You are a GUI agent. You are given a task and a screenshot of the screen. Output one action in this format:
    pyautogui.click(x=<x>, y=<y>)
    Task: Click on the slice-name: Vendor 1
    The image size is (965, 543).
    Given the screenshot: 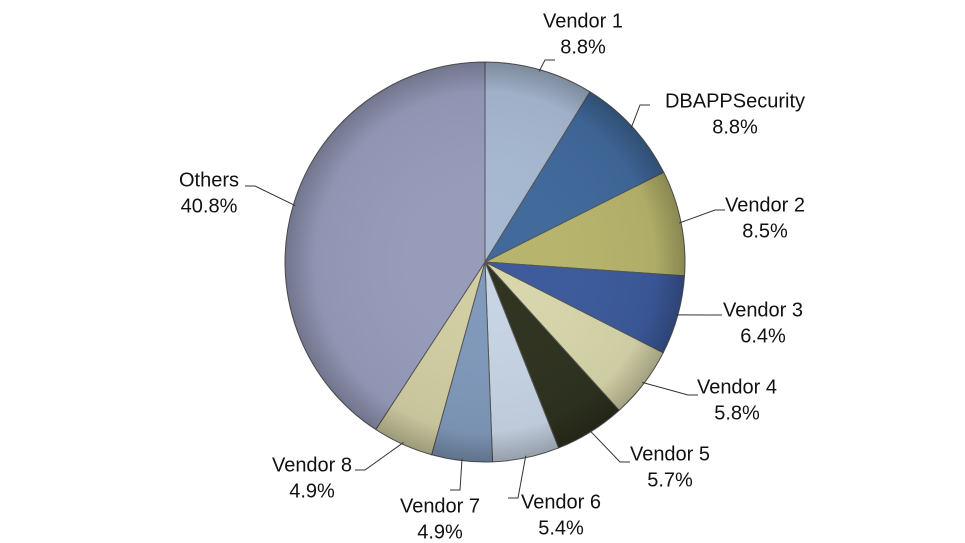 What is the action you would take?
    pyautogui.click(x=583, y=21)
    